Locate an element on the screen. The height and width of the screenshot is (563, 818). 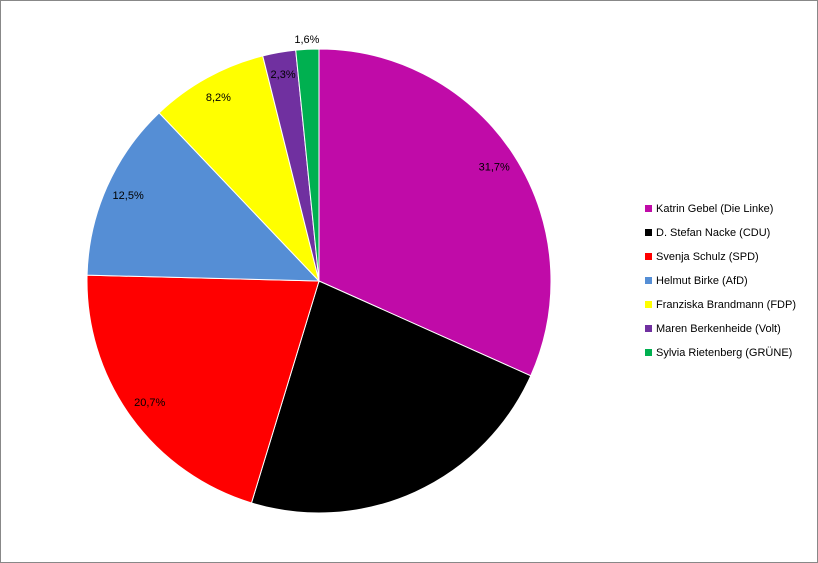
data-label: 23,0% is located at coordinates (405, 471).